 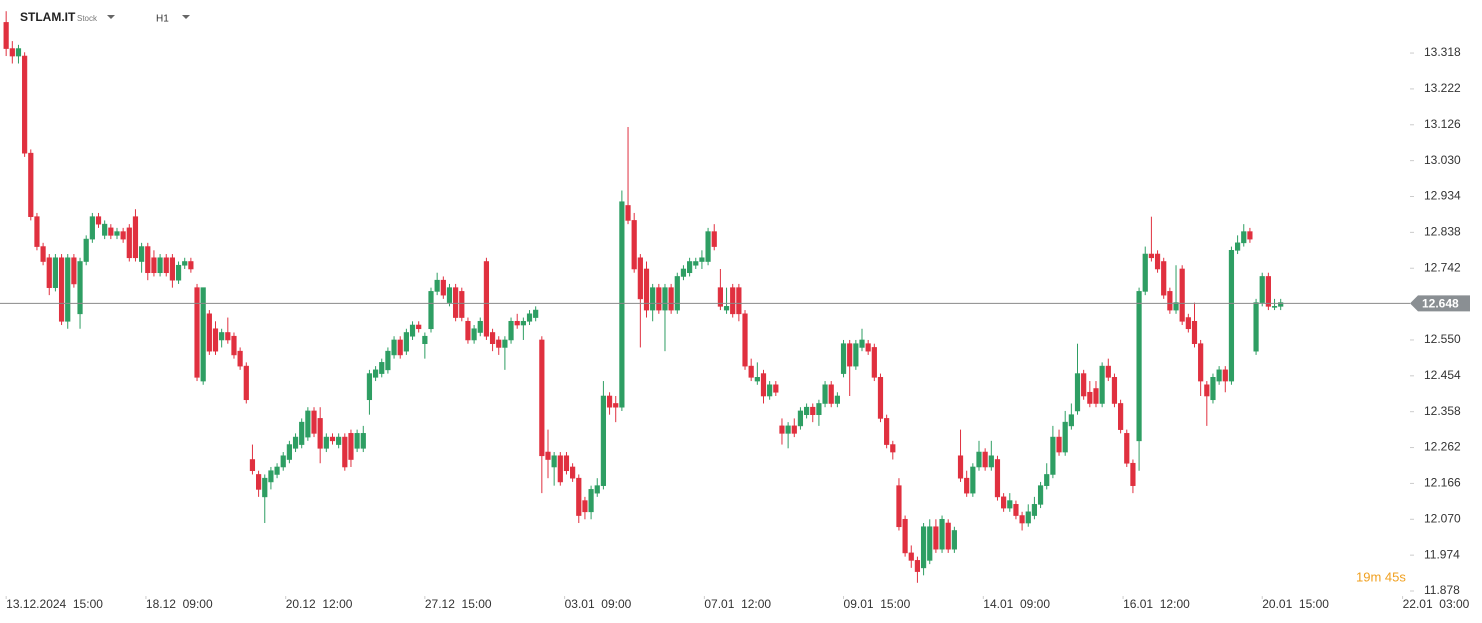 What do you see at coordinates (54, 604) in the screenshot?
I see `x-tick-label: 13.12.2024 15:00` at bounding box center [54, 604].